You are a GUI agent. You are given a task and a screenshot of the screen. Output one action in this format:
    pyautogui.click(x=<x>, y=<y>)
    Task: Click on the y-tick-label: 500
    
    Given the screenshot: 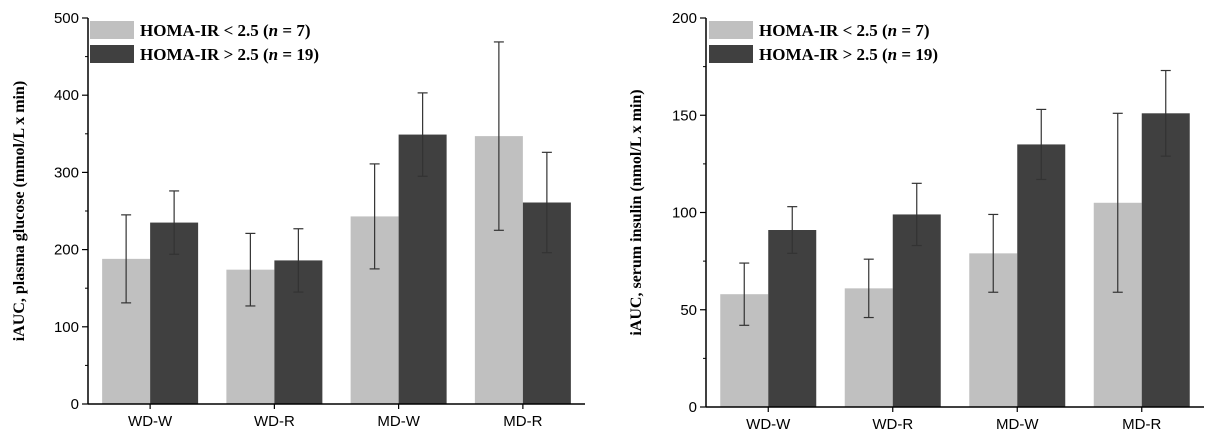 What is the action you would take?
    pyautogui.click(x=66, y=18)
    